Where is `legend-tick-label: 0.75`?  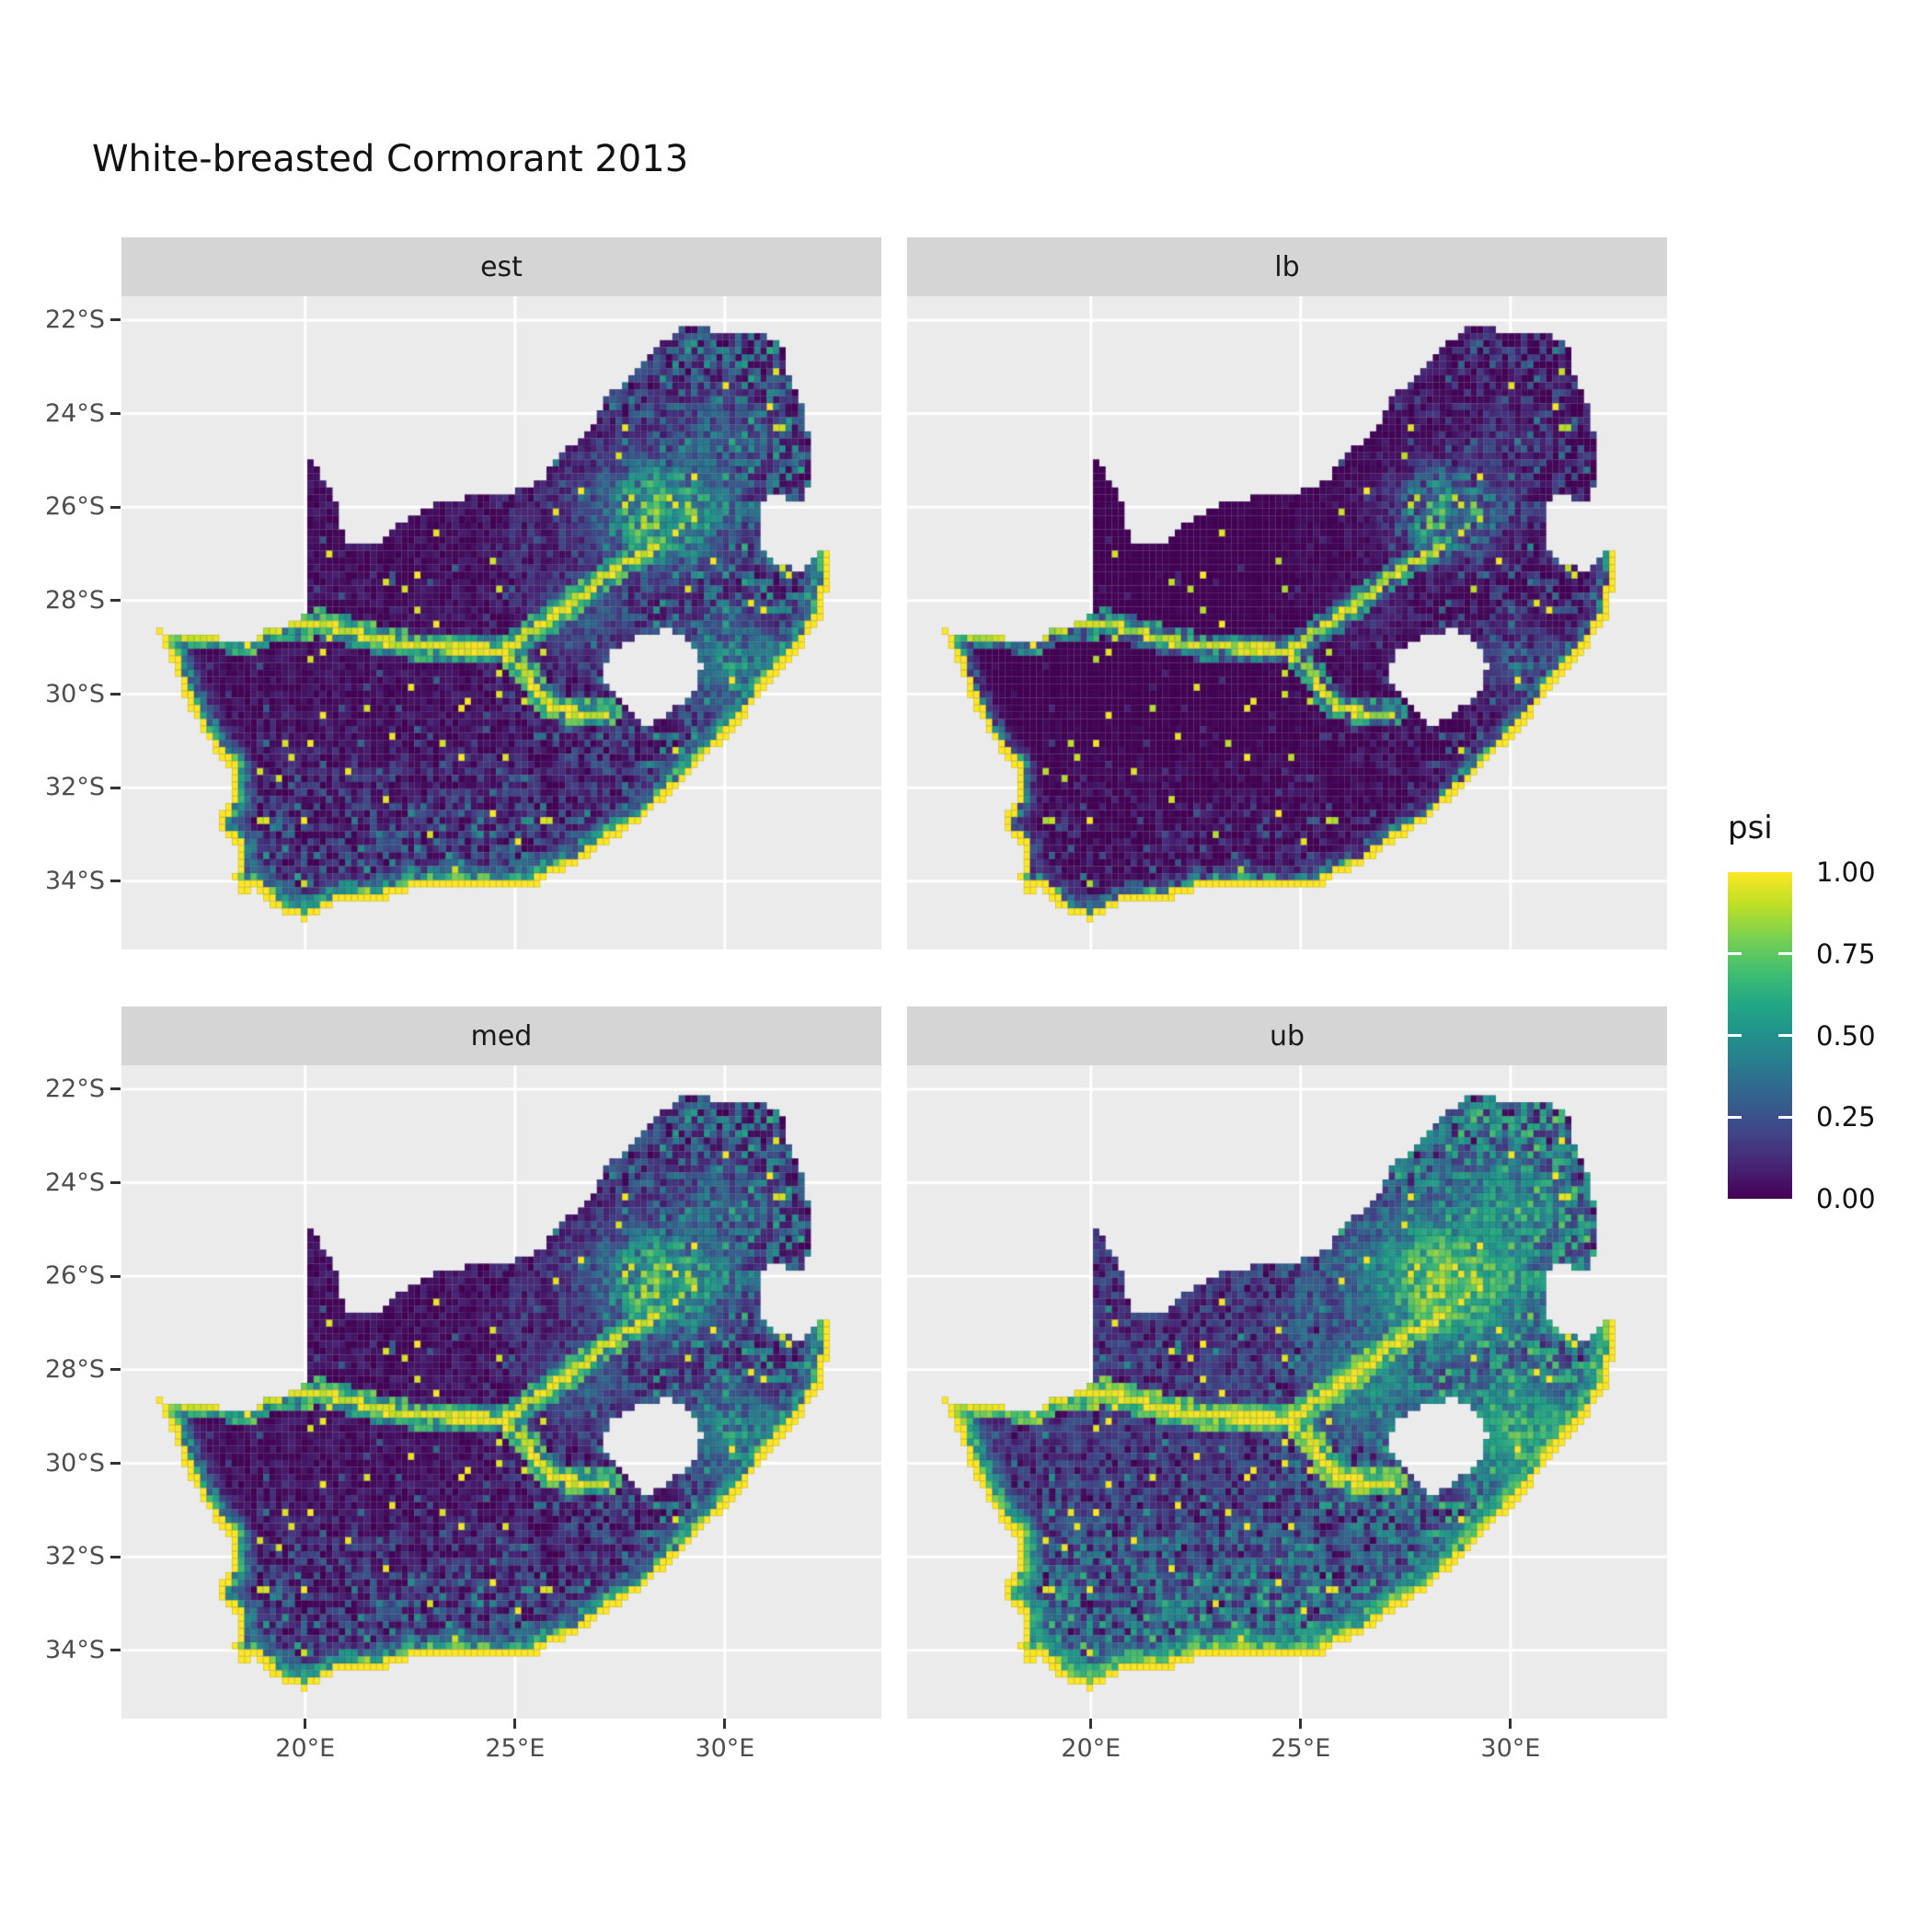
legend-tick-label: 0.75 is located at coordinates (1846, 953).